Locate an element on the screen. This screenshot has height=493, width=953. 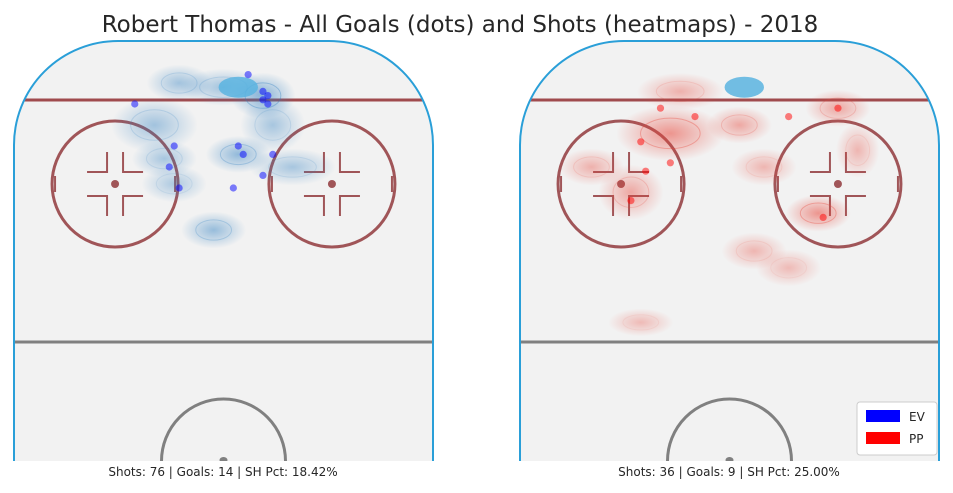
rink-caption-ev: Shots: 76 | Goals: 14 | SH Pct: 18.42% is located at coordinates (222, 472).